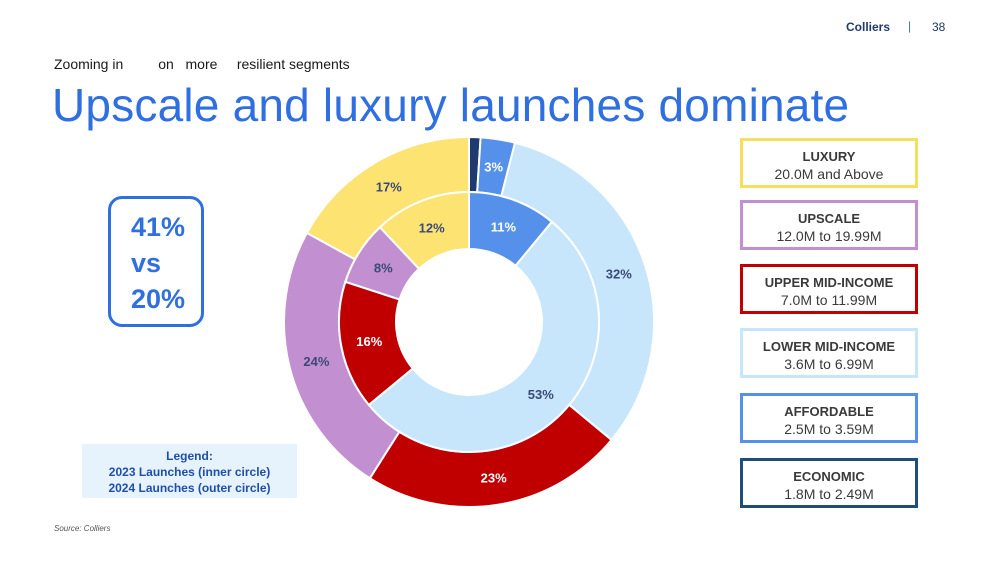  What do you see at coordinates (829, 364) in the screenshot?
I see `segment-range: 3.6M to 6.99M` at bounding box center [829, 364].